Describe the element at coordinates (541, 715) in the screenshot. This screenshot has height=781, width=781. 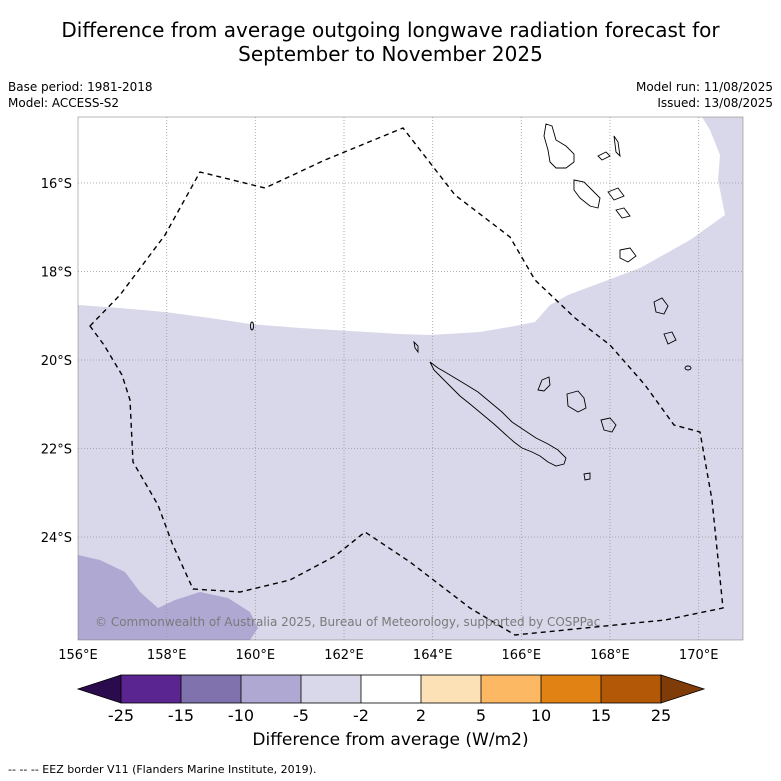
I see `colorbar-tick-label: 10` at that location.